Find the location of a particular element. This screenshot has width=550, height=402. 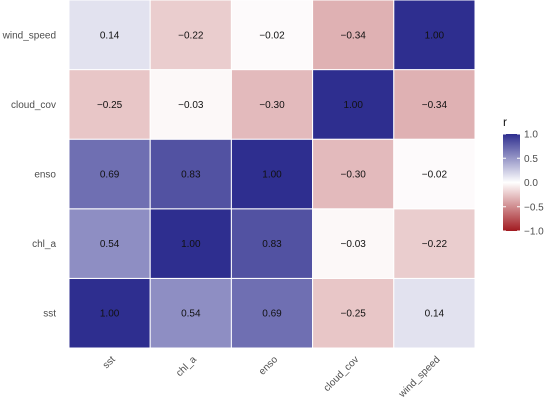

heatmap-cell-wind_speed-chl_a is located at coordinates (190, 35).